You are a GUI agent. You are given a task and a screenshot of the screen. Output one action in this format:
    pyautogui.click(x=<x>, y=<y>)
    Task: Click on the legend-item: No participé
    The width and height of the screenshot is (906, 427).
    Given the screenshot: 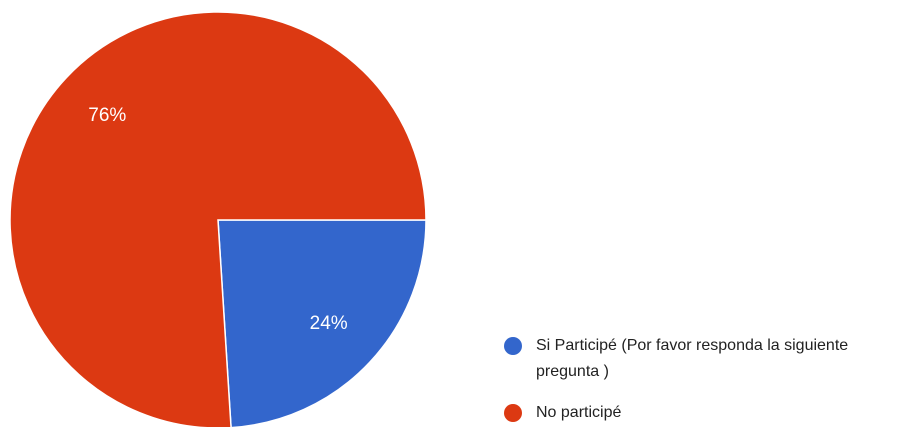 What is the action you would take?
    pyautogui.click(x=703, y=413)
    